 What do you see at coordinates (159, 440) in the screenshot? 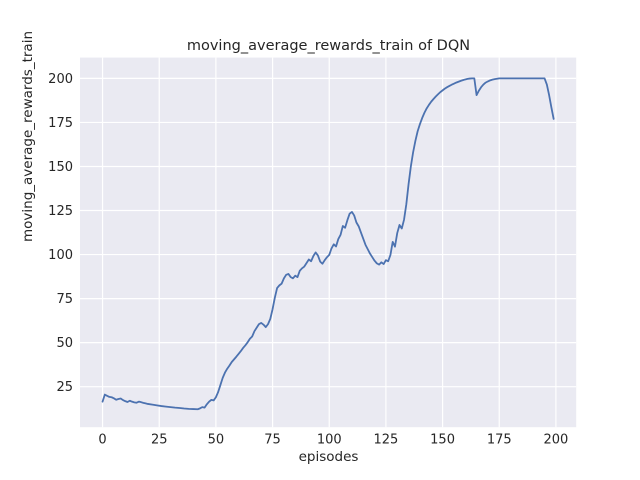
I see `x-tick-label: 25` at bounding box center [159, 440].